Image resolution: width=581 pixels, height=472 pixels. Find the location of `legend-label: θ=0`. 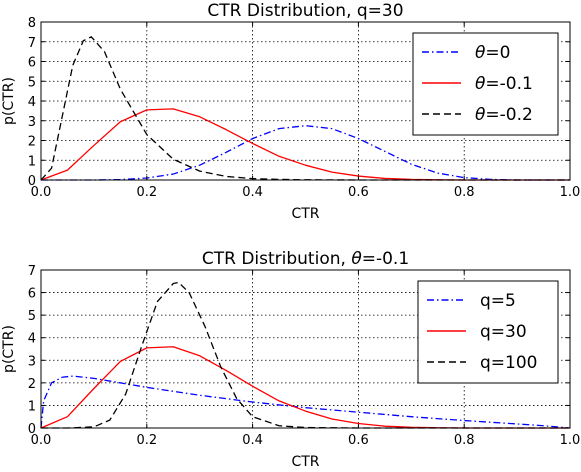

legend-label: θ=0 is located at coordinates (492, 53).